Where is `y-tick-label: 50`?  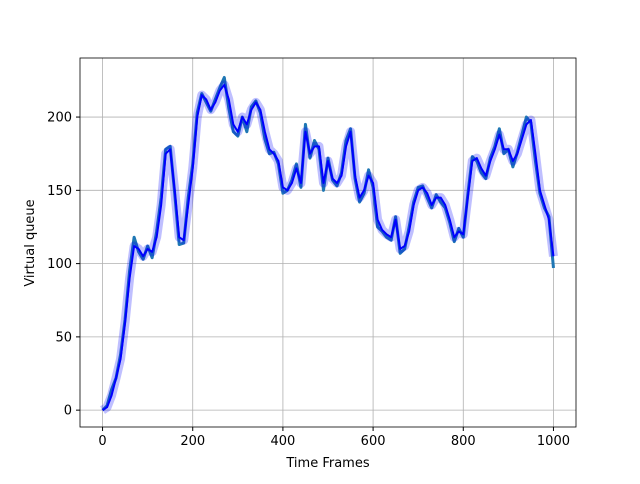
y-tick-label: 50 is located at coordinates (63, 337).